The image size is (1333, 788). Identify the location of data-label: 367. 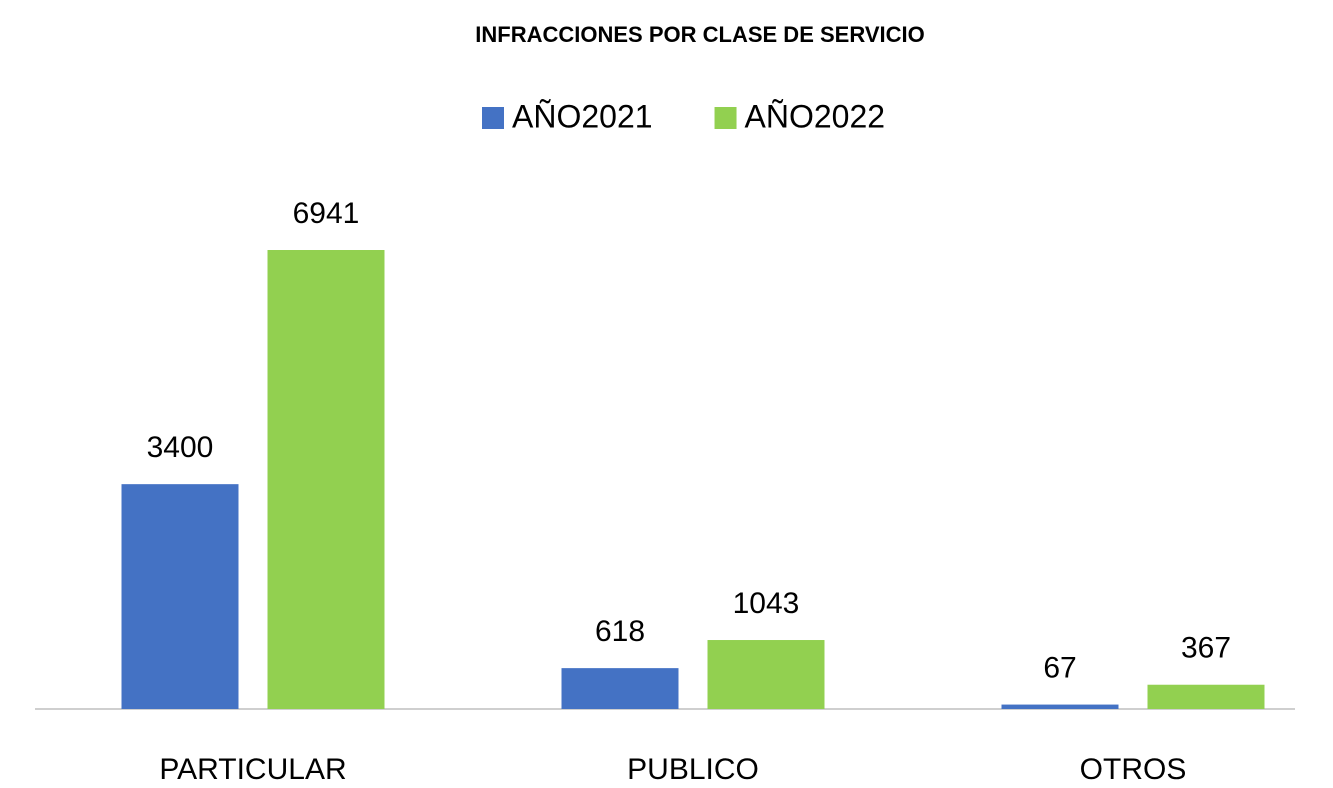
(1206, 648).